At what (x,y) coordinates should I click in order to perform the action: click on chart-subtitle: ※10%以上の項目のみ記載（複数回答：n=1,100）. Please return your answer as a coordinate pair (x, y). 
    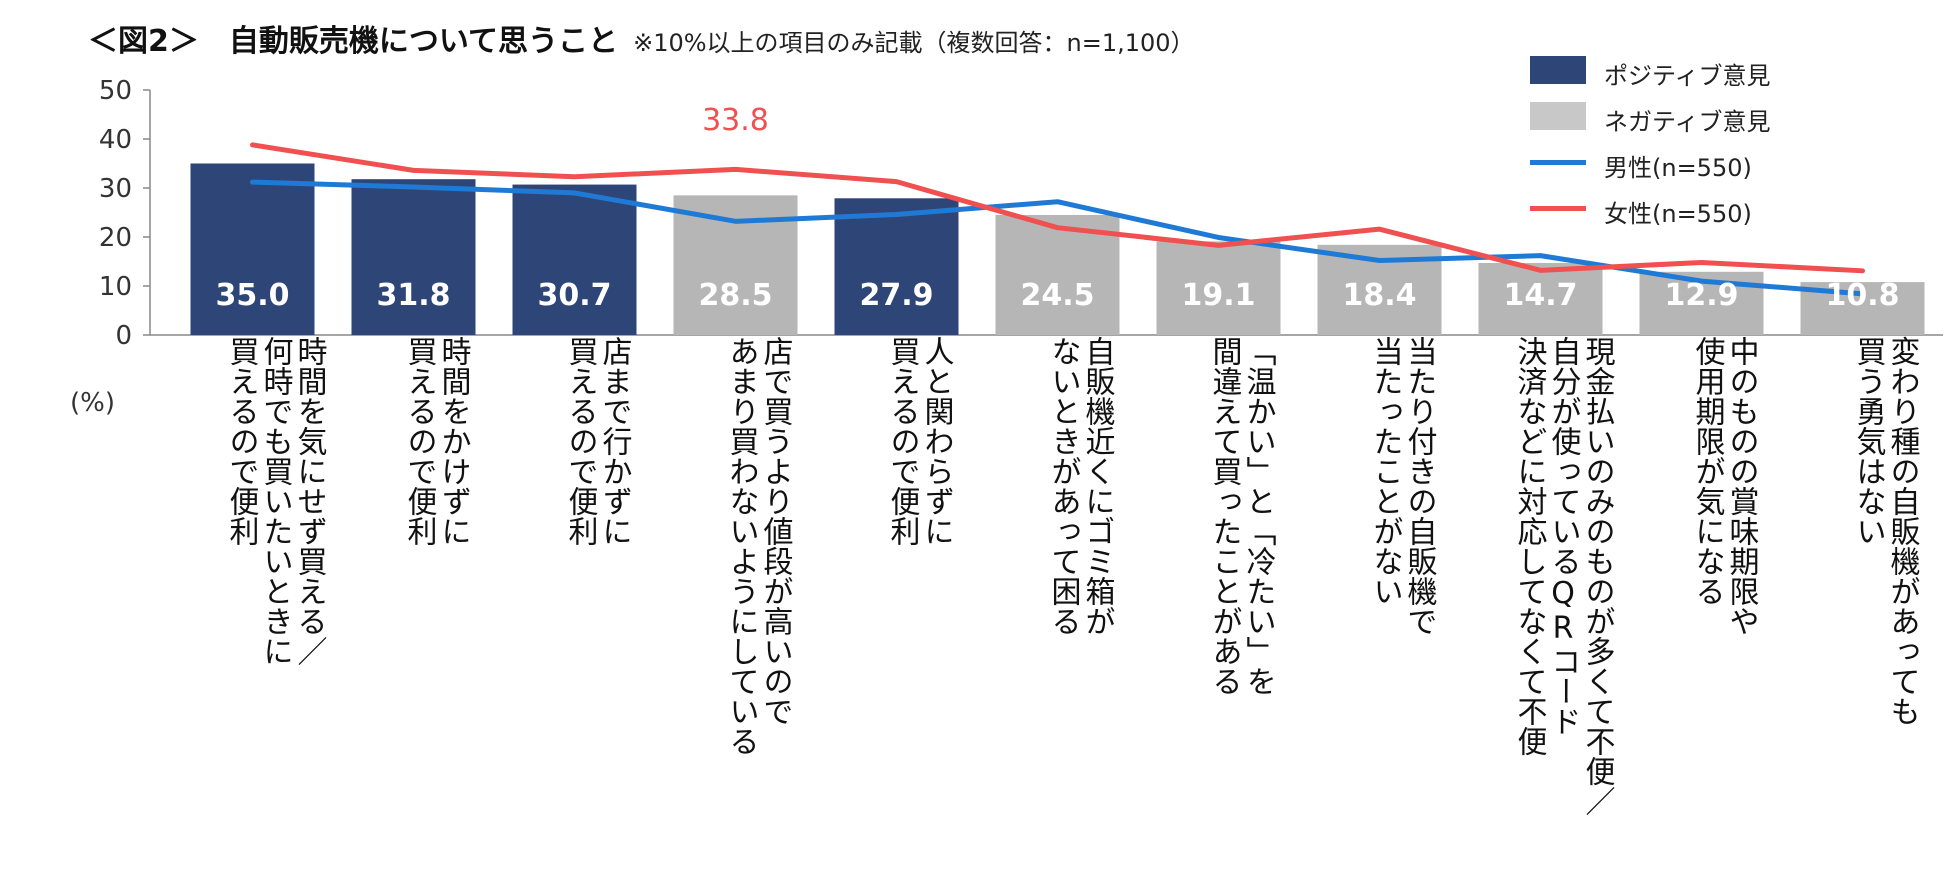
    Looking at the image, I should click on (914, 43).